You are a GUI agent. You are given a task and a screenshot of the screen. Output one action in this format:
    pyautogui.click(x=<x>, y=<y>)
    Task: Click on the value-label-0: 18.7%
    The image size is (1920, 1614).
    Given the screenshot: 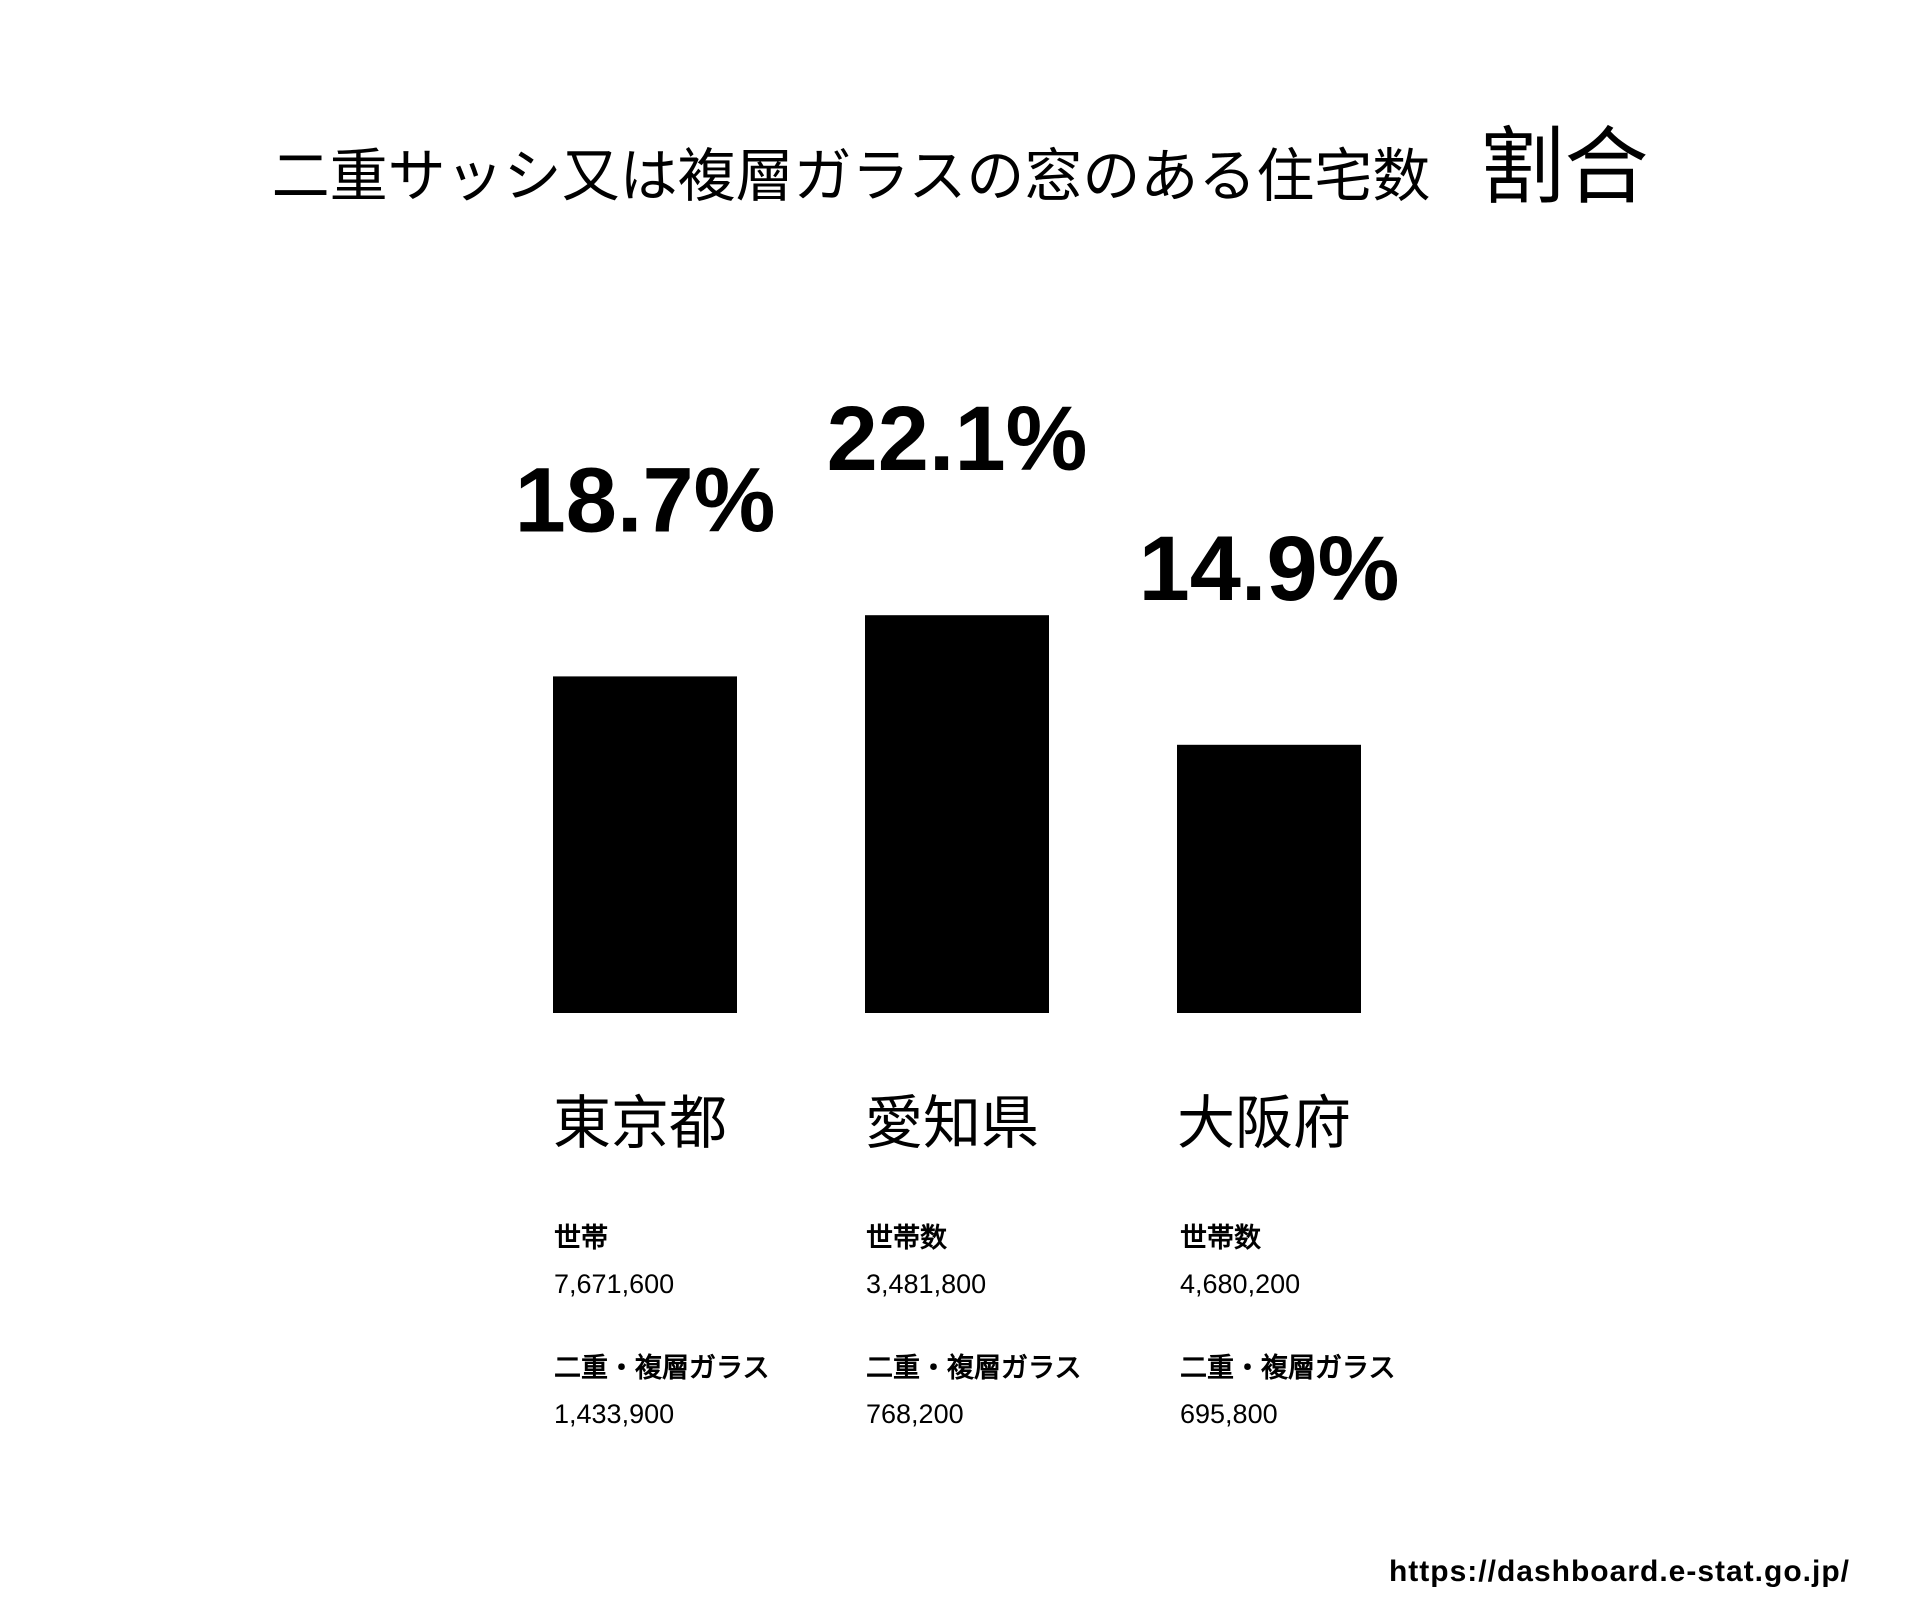 What is the action you would take?
    pyautogui.click(x=645, y=500)
    